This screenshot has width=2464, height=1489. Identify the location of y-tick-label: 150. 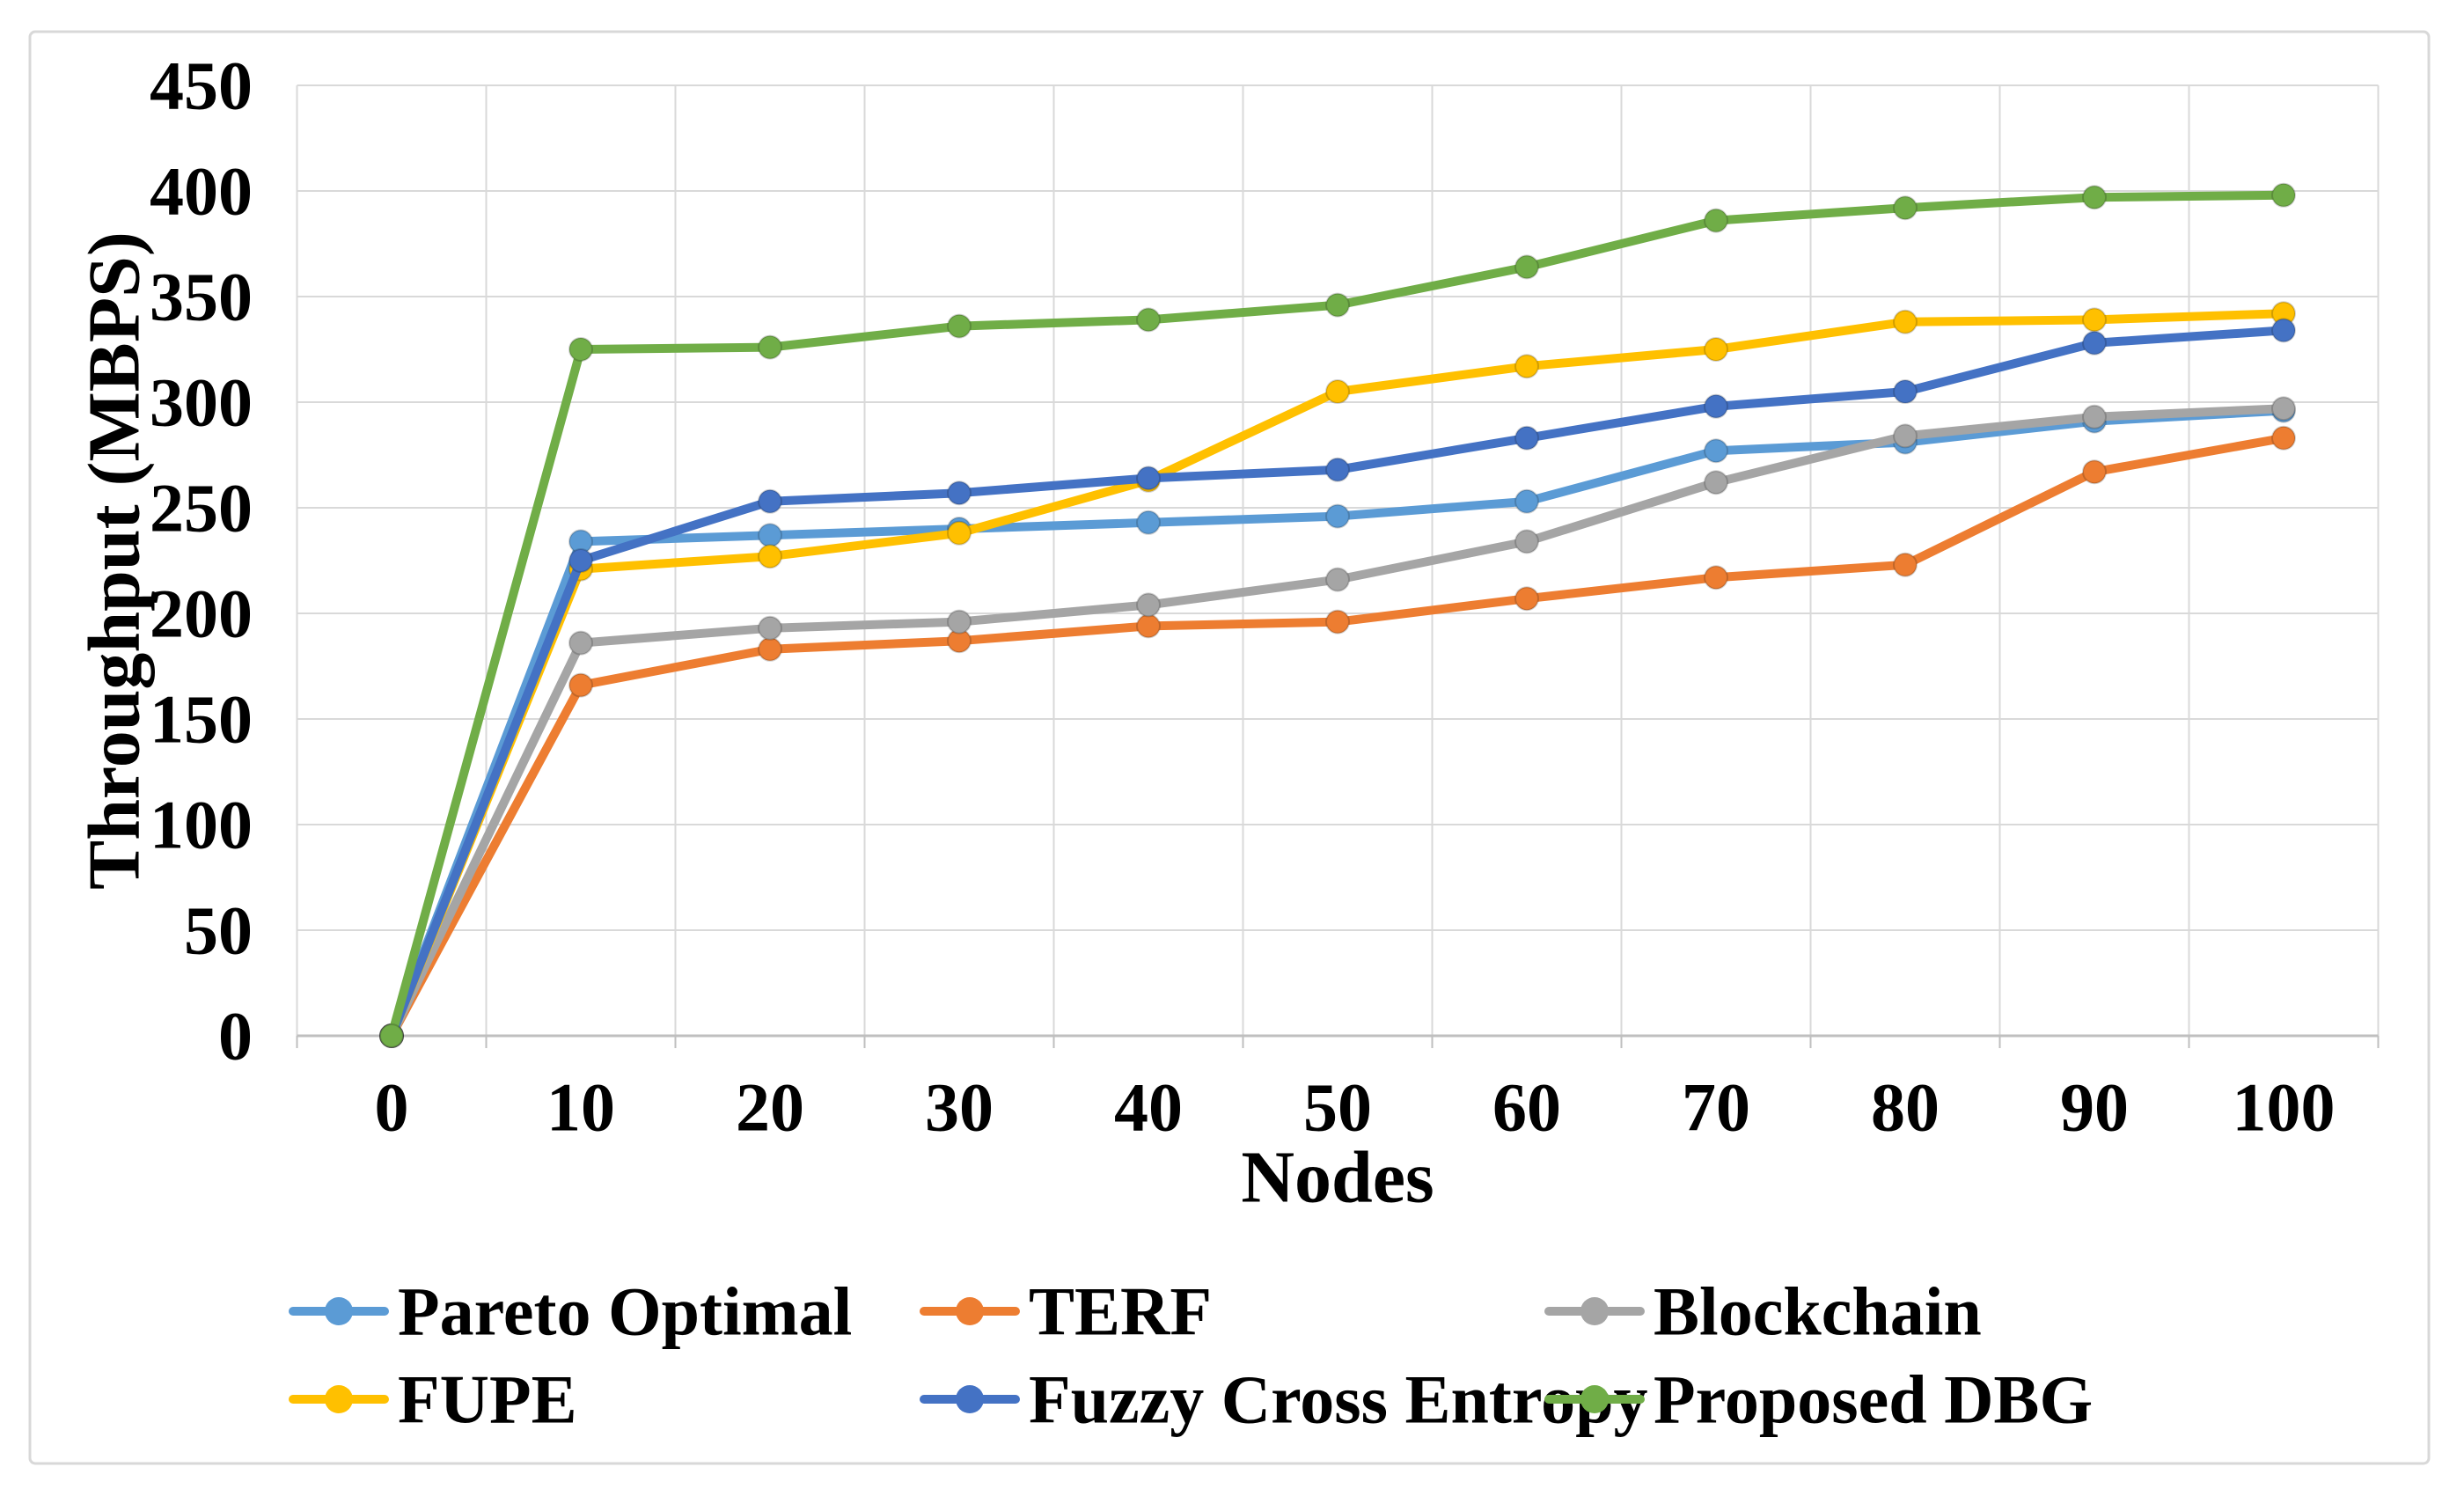
(202, 719).